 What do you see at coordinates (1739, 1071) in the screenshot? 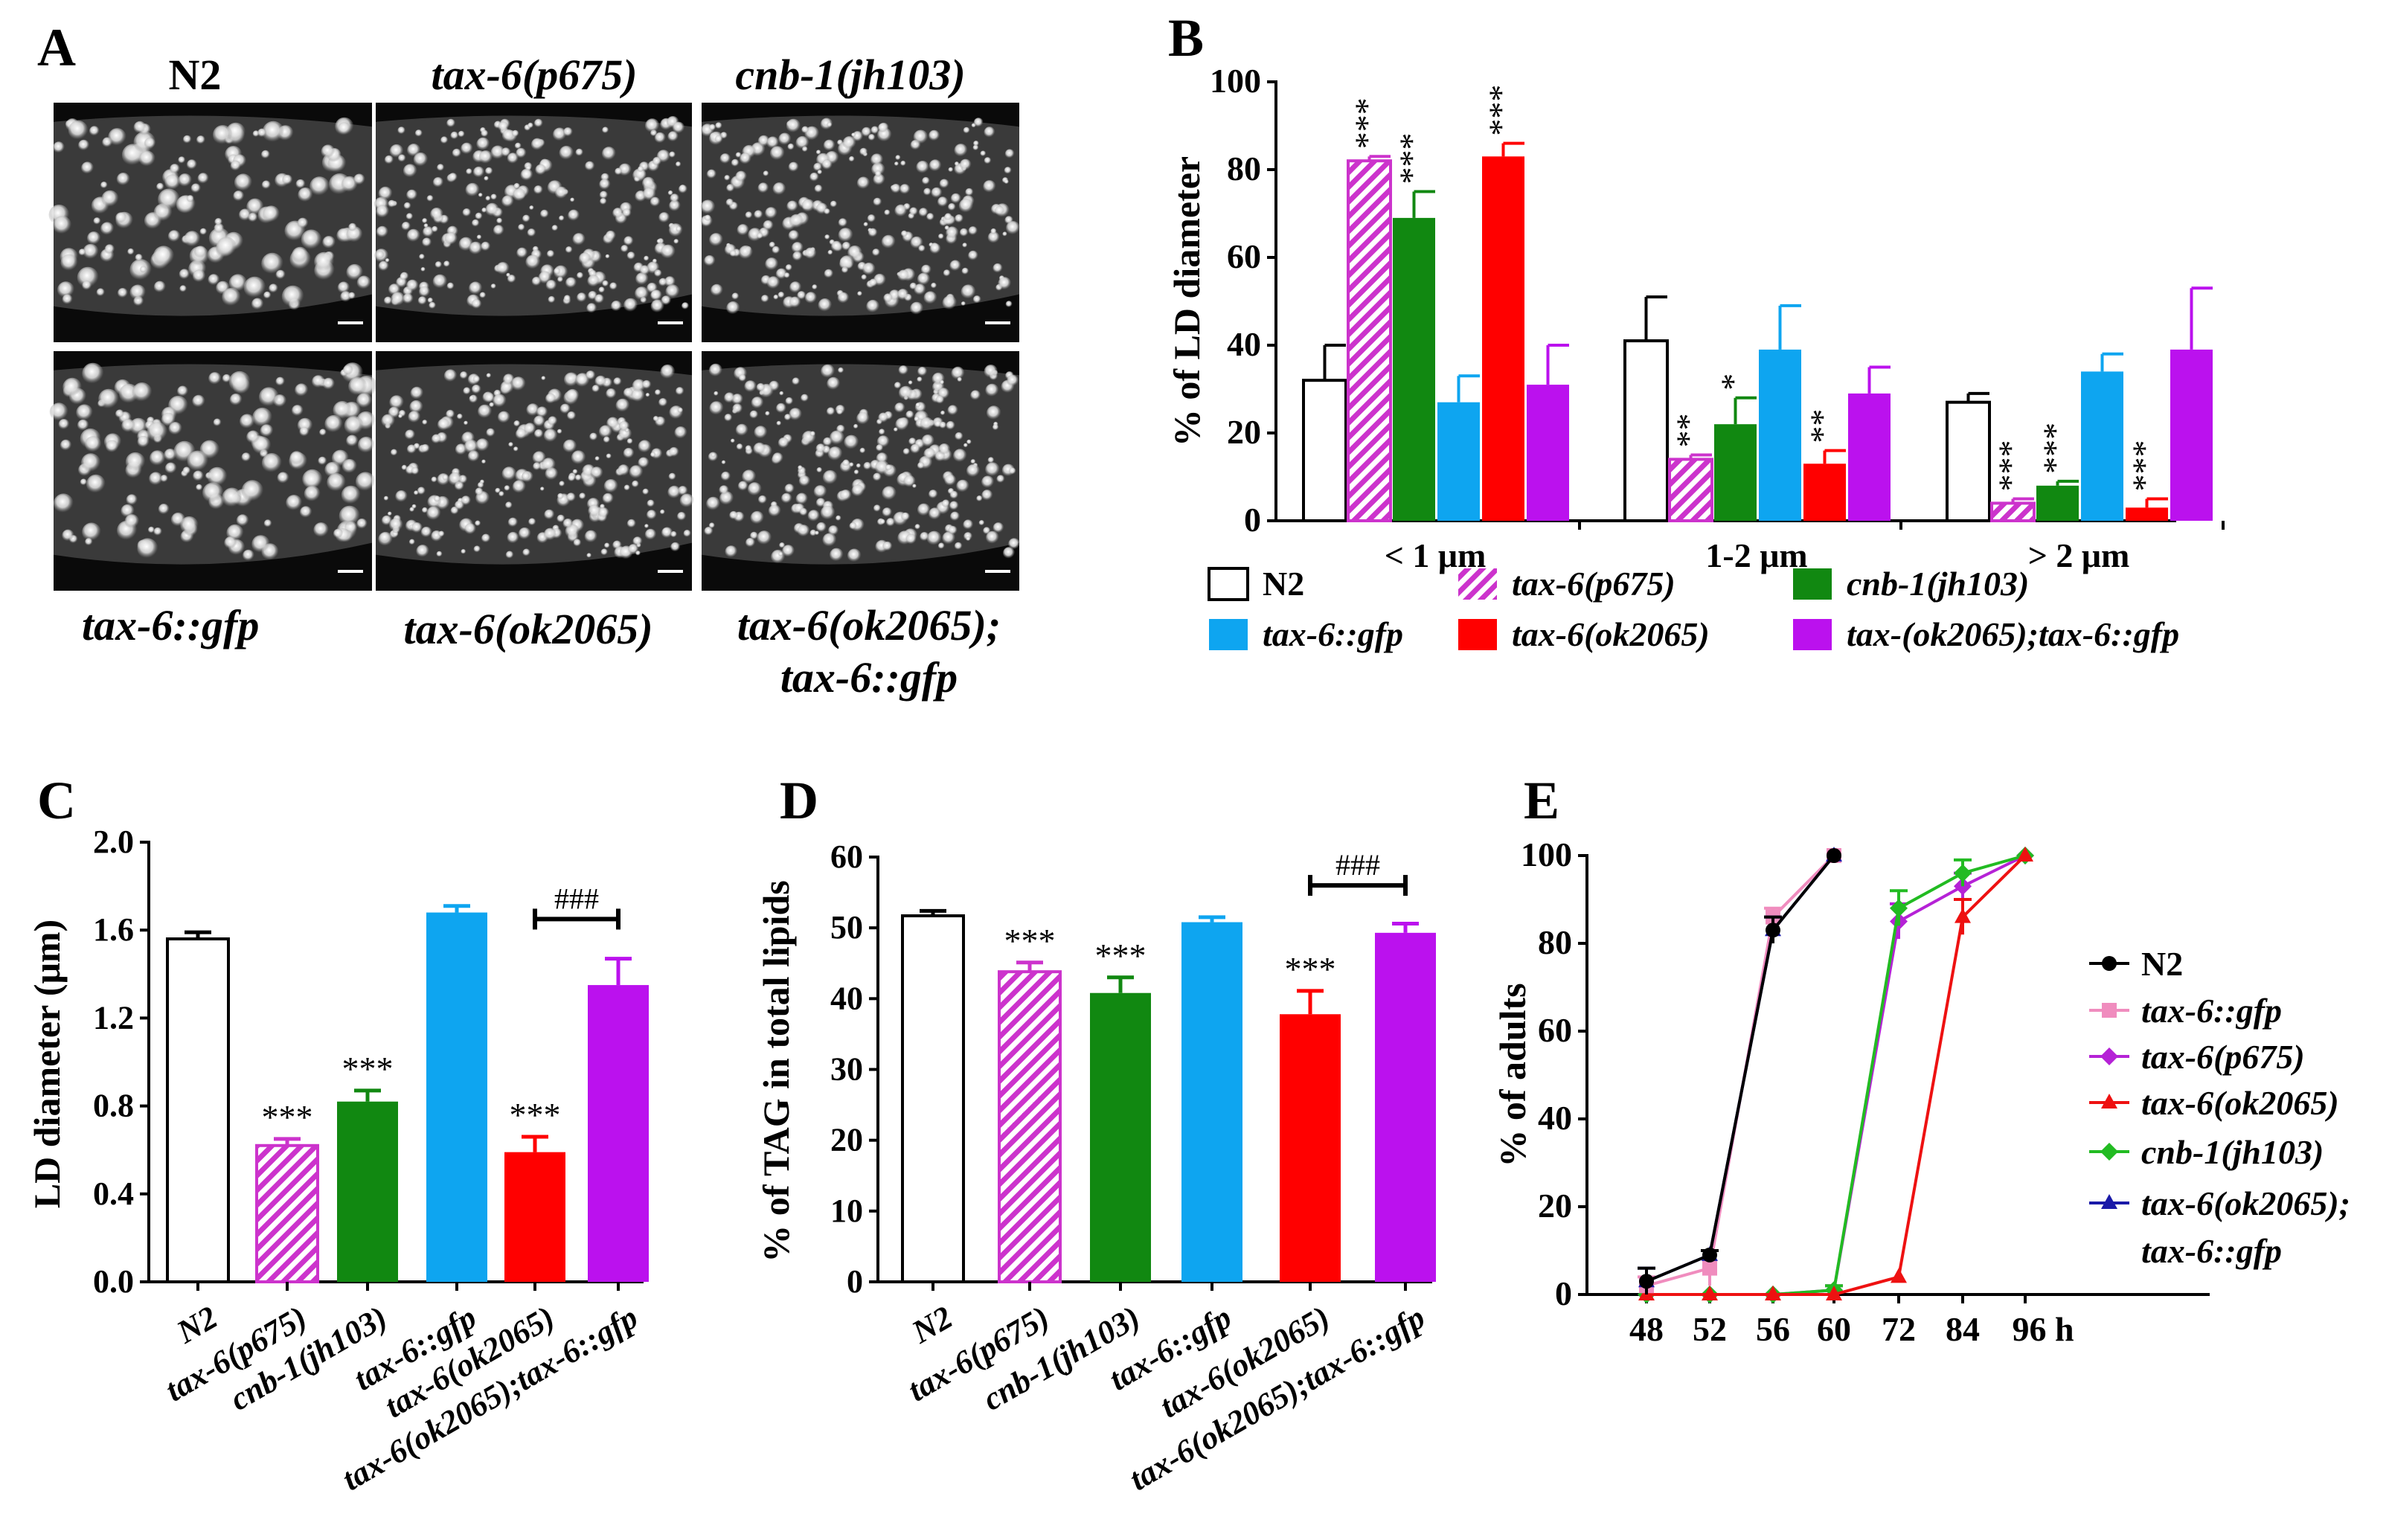
I see `series-line` at bounding box center [1739, 1071].